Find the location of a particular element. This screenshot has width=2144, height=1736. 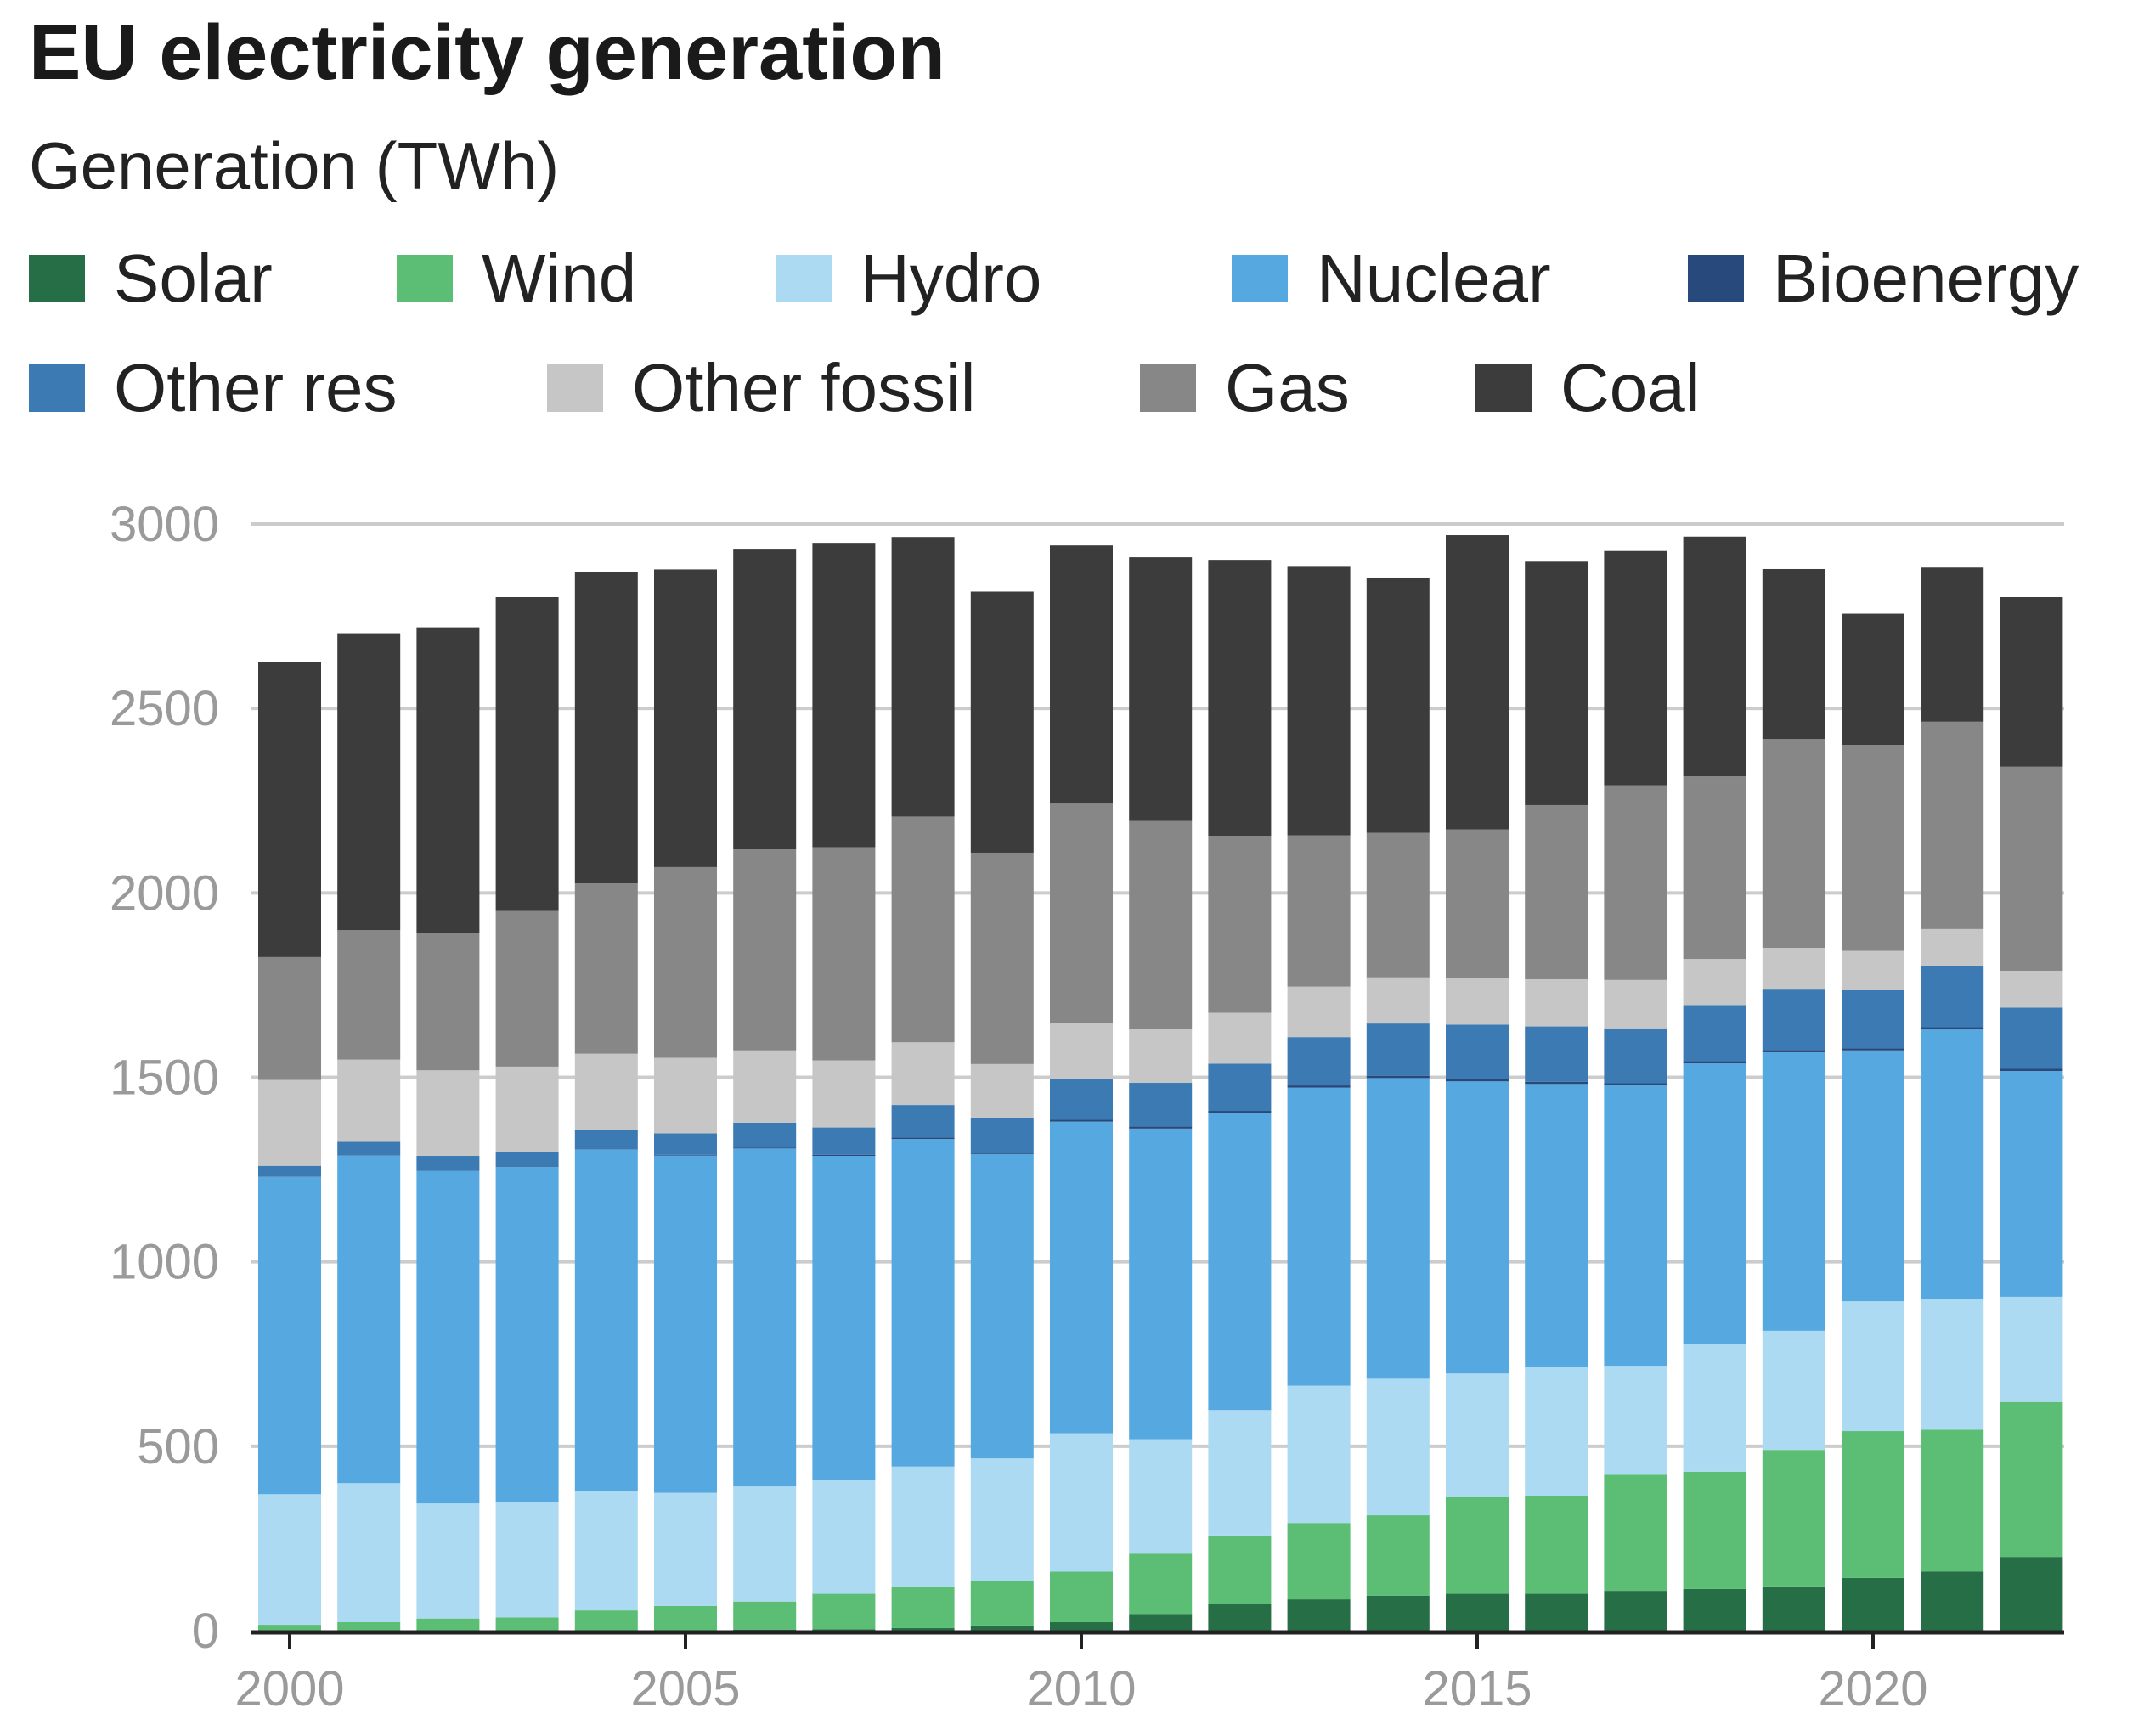

x-tick-label: 2020 is located at coordinates (1872, 1688).